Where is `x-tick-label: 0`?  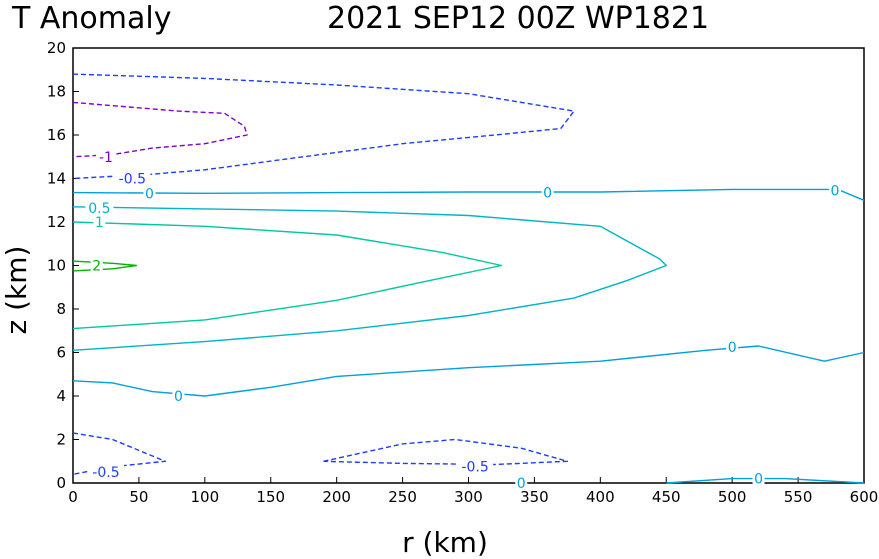
x-tick-label: 0 is located at coordinates (73, 497).